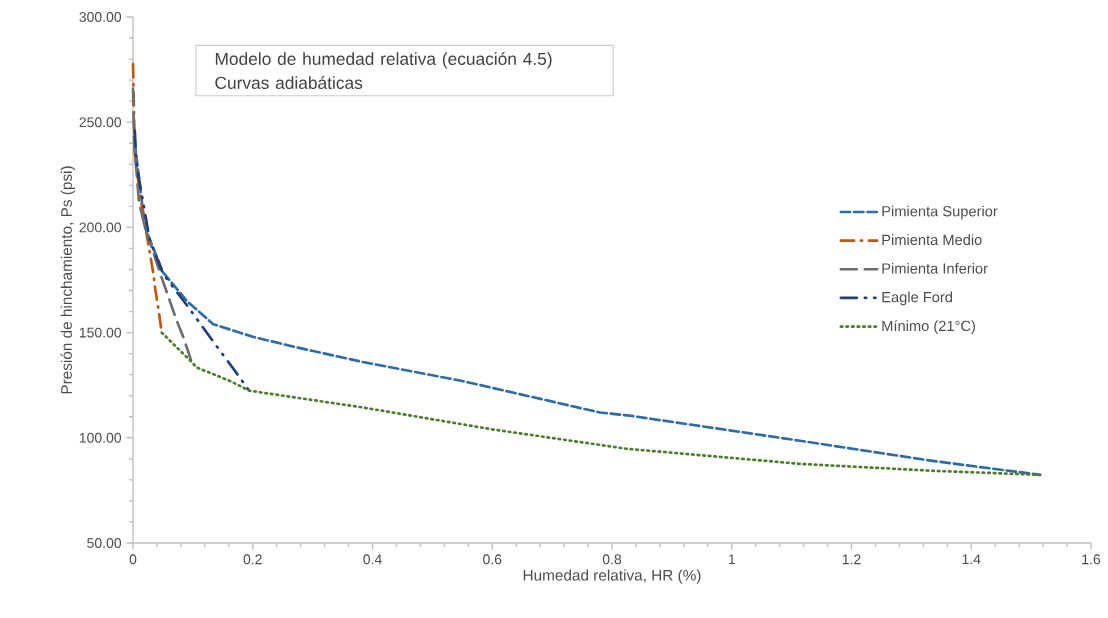 This screenshot has height=618, width=1108. I want to click on y-tick-label: 50.00, so click(104, 543).